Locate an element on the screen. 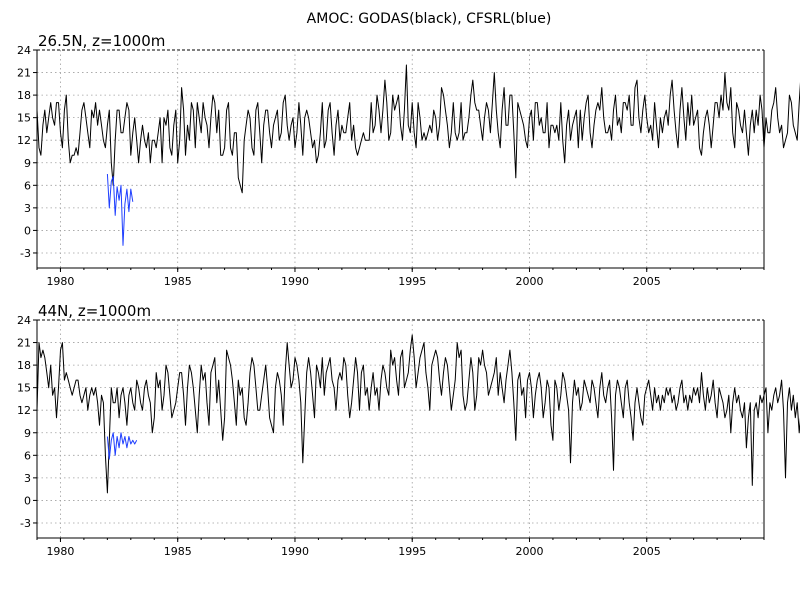 The image size is (800, 600). panel-label: 26.5N, z=1000m is located at coordinates (101, 41).